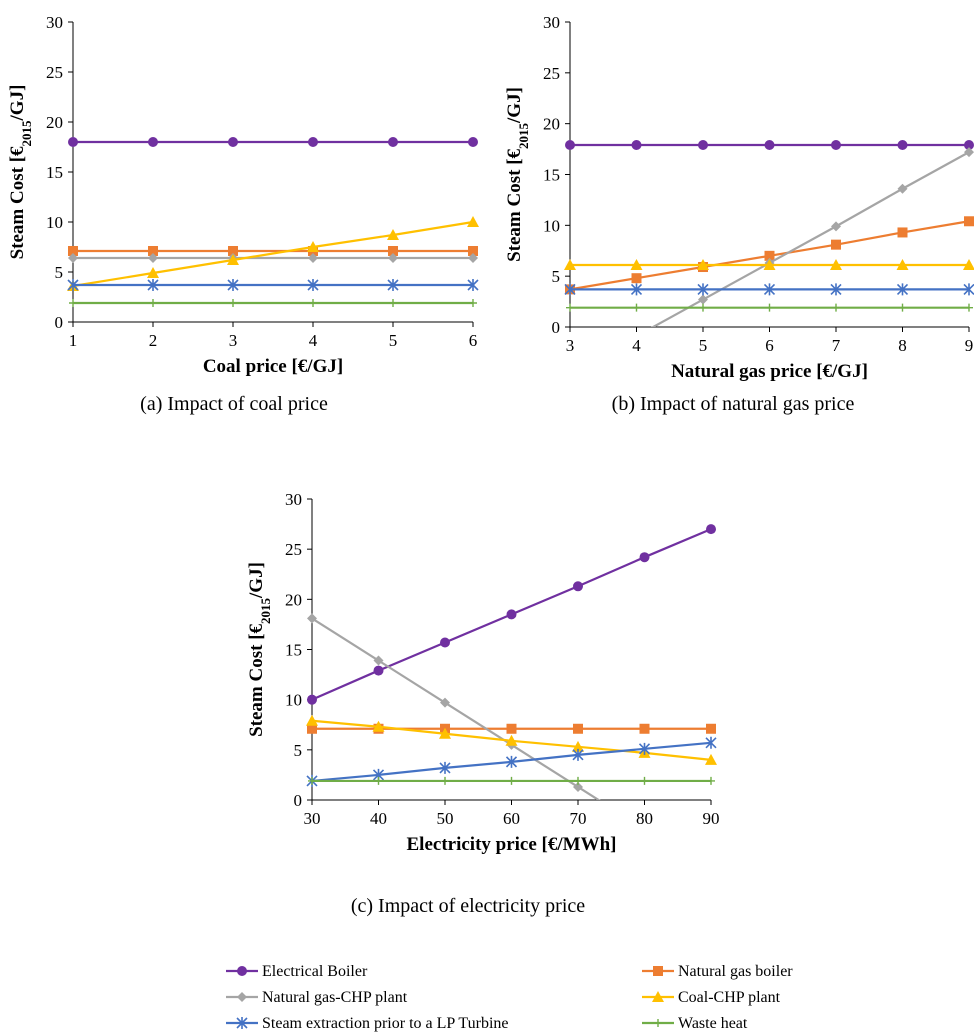 The height and width of the screenshot is (1032, 974). I want to click on x-tick-label: 8, so click(902, 345).